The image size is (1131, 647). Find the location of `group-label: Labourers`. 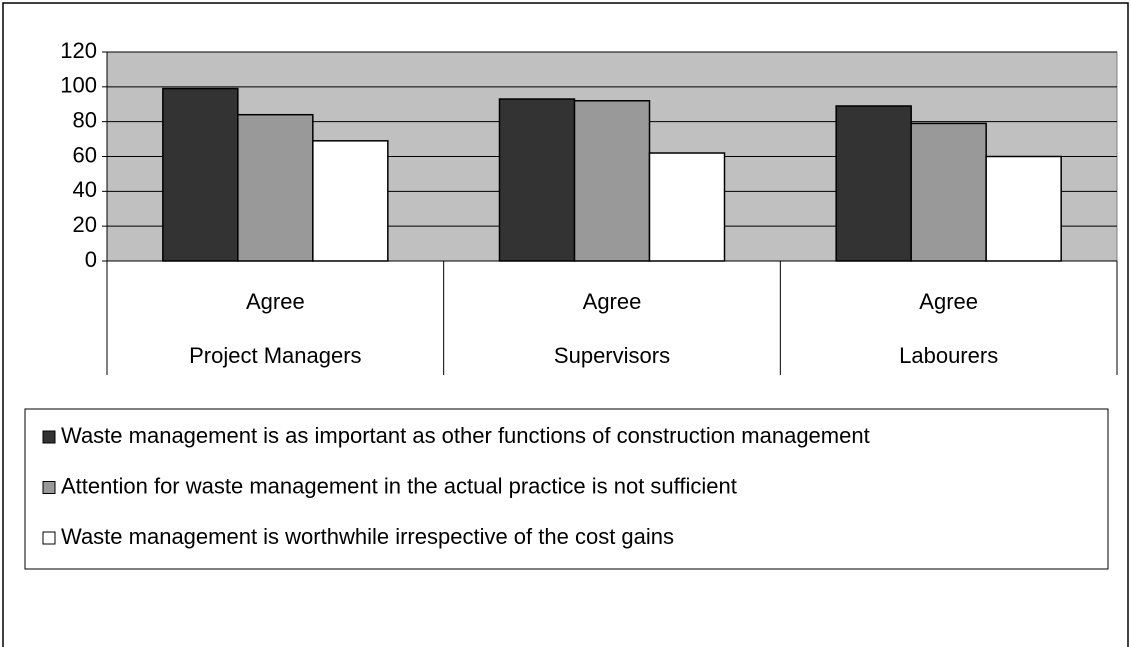

group-label: Labourers is located at coordinates (948, 355).